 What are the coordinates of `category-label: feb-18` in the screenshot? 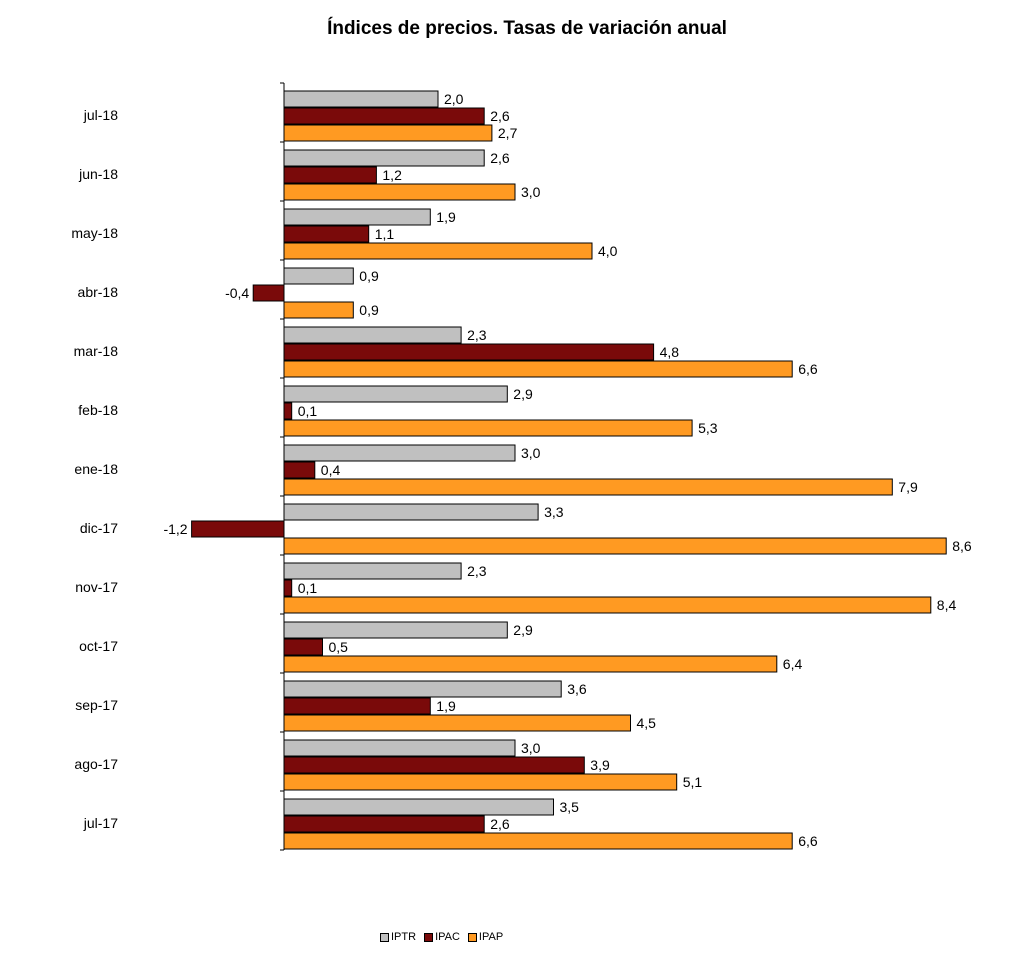 It's located at (98, 410).